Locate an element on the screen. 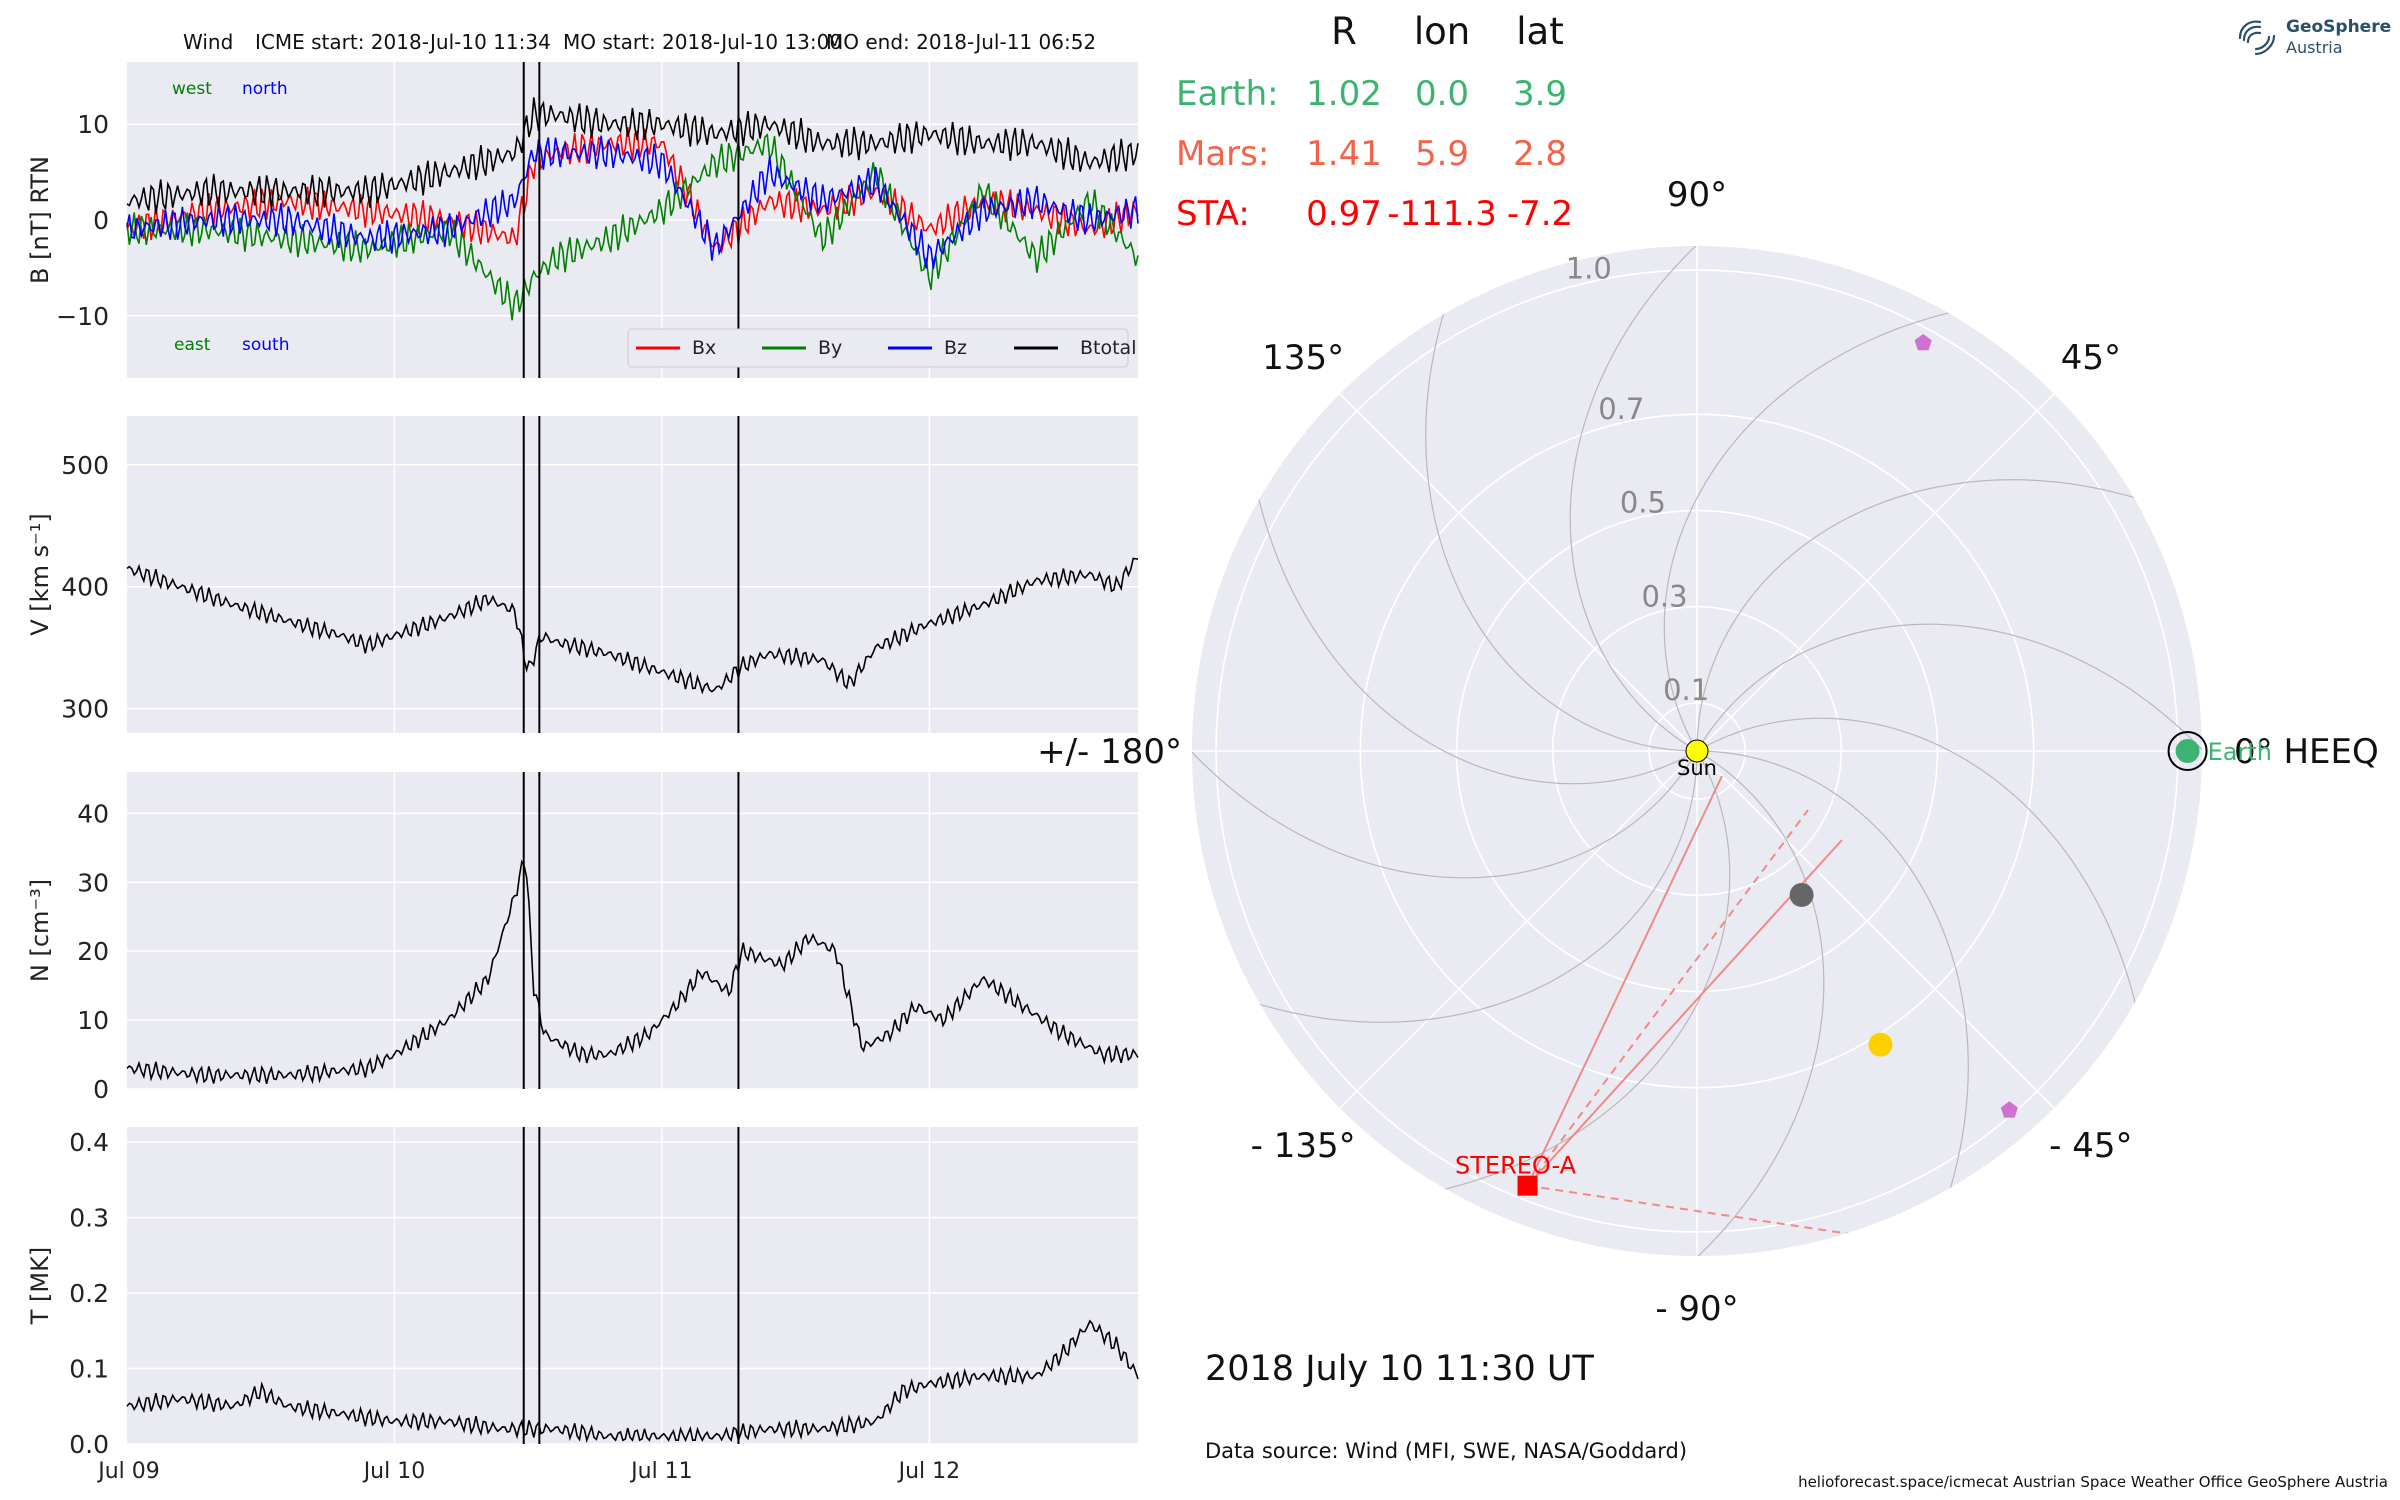 This screenshot has height=1500, width=2400. angle-label: 135° is located at coordinates (1303, 358).